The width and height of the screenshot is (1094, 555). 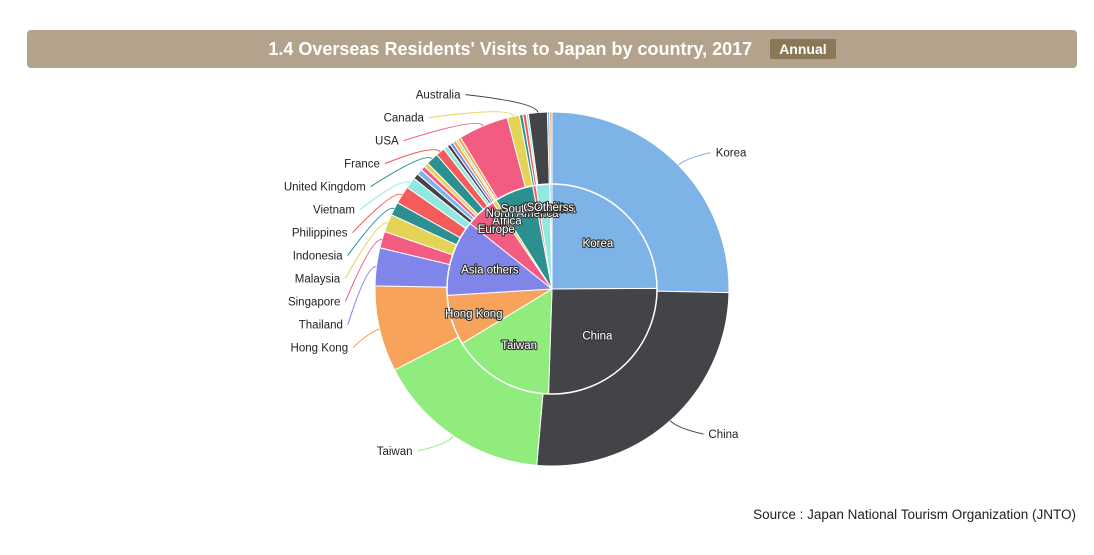 What do you see at coordinates (320, 349) in the screenshot?
I see `outer-label-hong-kong: Hong Kong` at bounding box center [320, 349].